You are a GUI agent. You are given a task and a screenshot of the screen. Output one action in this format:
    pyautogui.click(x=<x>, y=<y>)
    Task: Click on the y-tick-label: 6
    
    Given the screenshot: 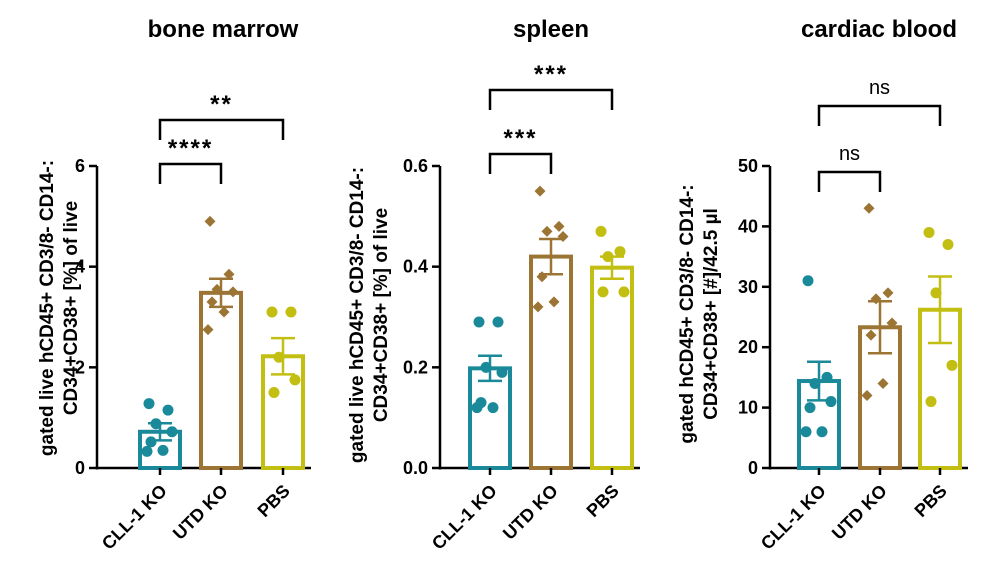 What is the action you would take?
    pyautogui.click(x=80, y=166)
    